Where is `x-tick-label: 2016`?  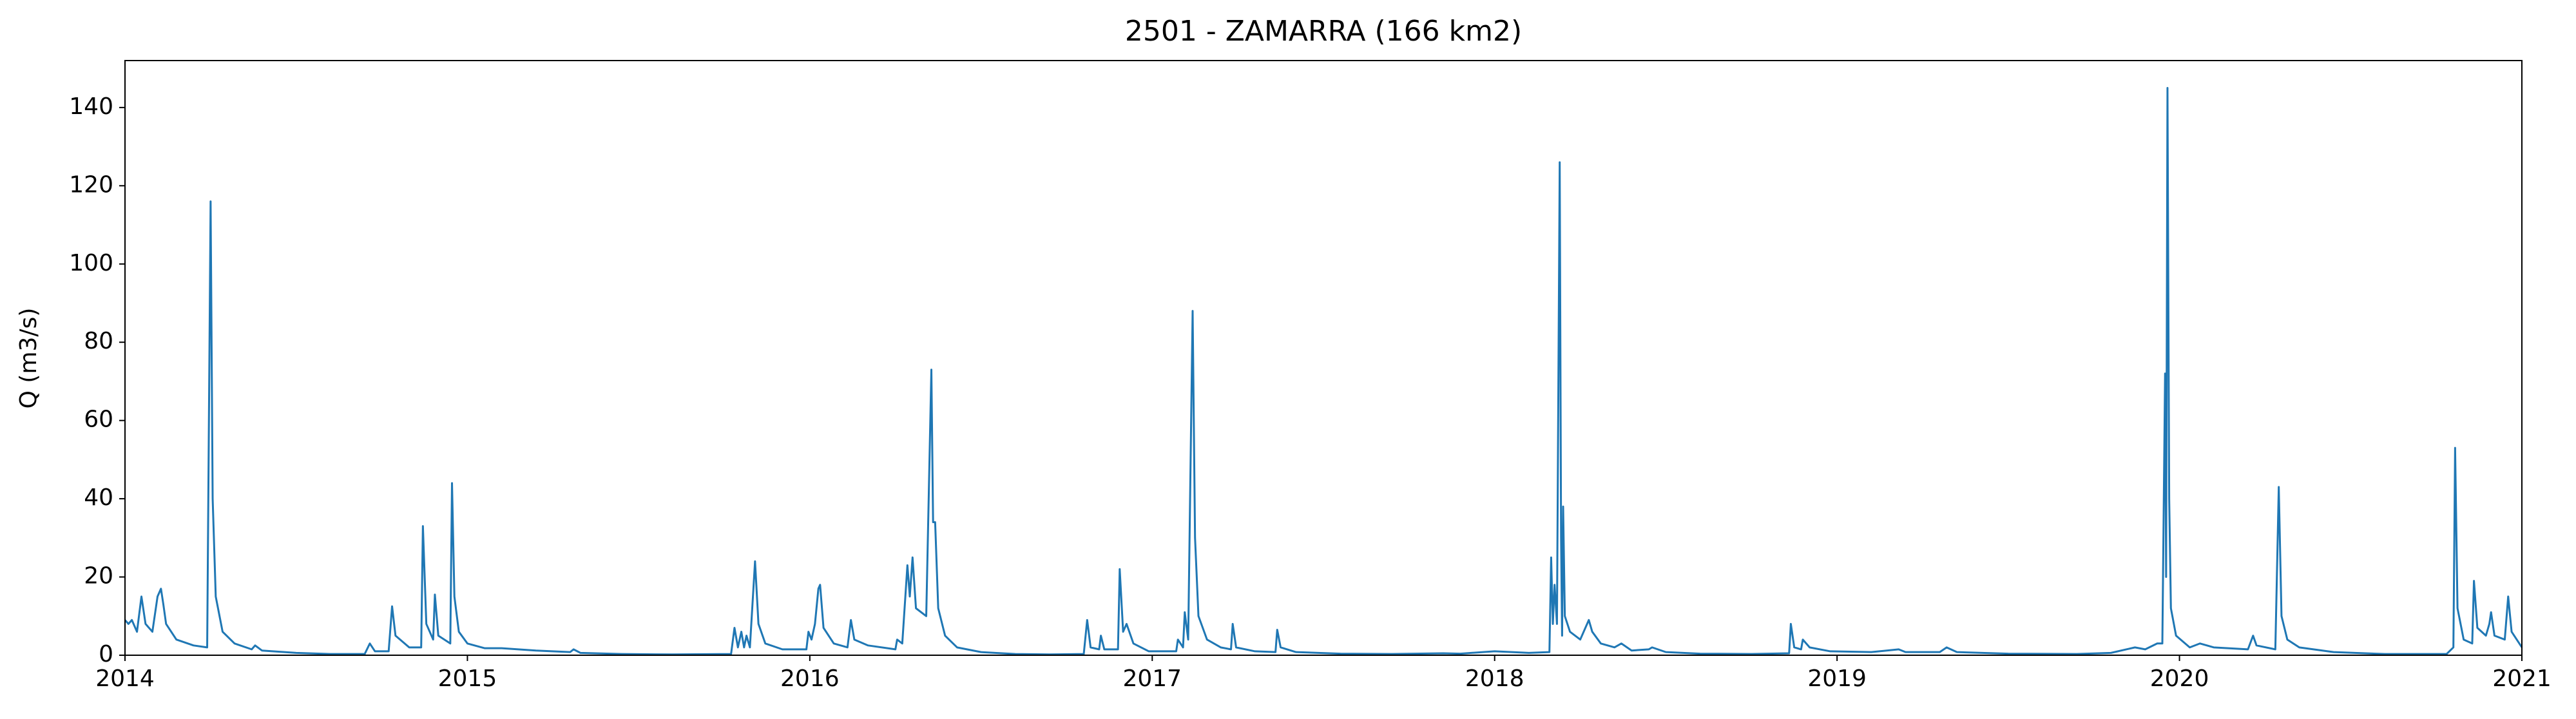
x-tick-label: 2016 is located at coordinates (810, 679).